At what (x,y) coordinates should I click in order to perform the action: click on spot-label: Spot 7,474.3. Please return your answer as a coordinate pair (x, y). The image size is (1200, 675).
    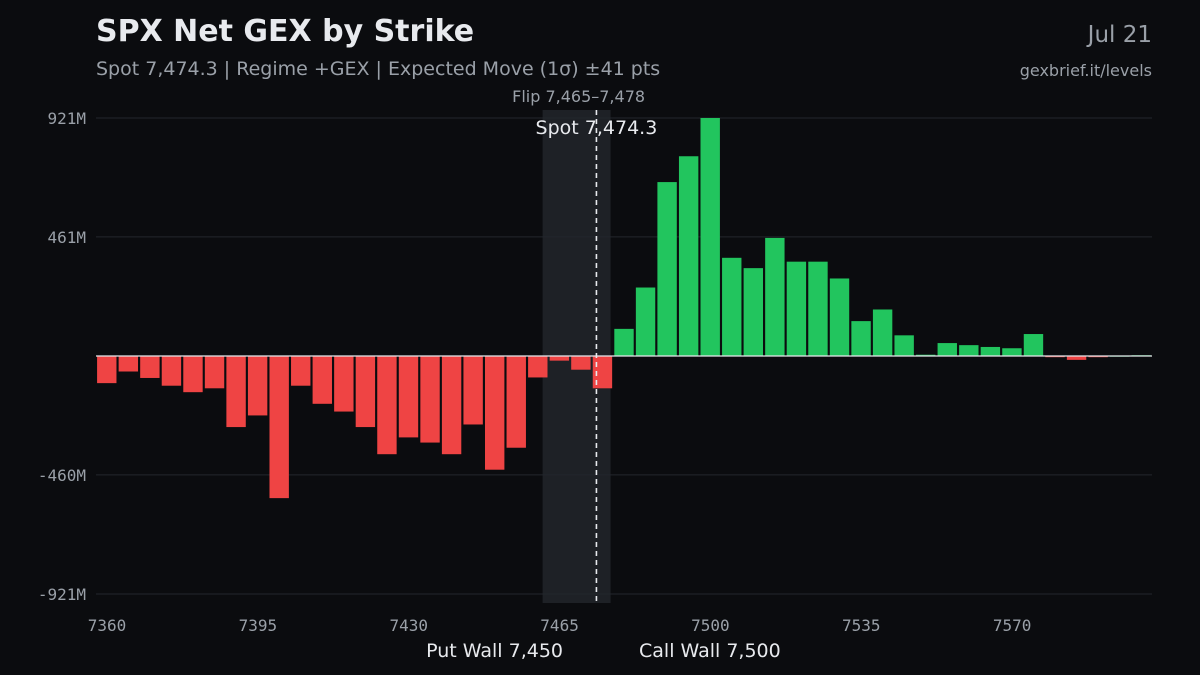
    Looking at the image, I should click on (597, 128).